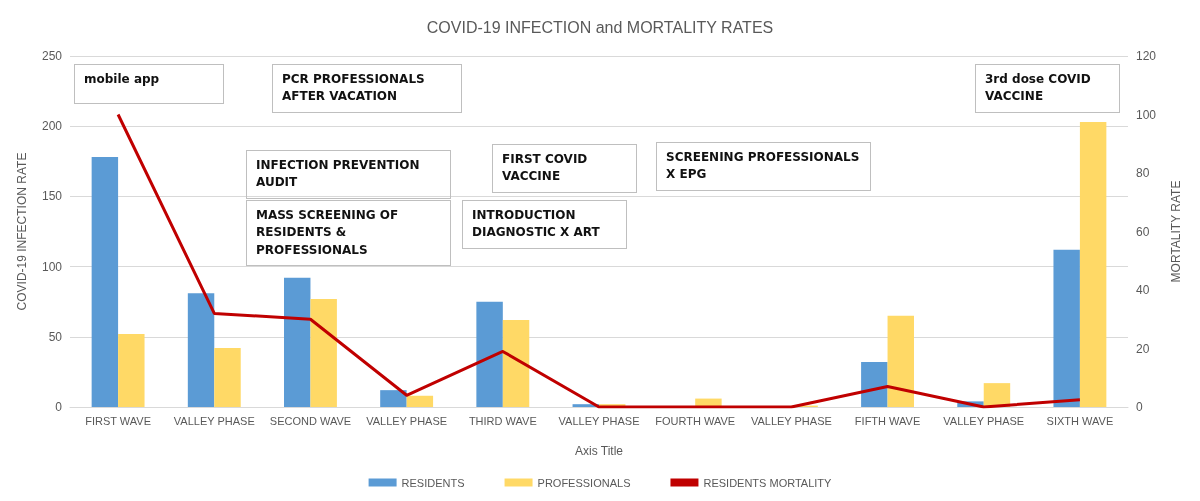 The width and height of the screenshot is (1200, 501). I want to click on text-box: INFECTION PREVENTION AUDIT, so click(348, 174).